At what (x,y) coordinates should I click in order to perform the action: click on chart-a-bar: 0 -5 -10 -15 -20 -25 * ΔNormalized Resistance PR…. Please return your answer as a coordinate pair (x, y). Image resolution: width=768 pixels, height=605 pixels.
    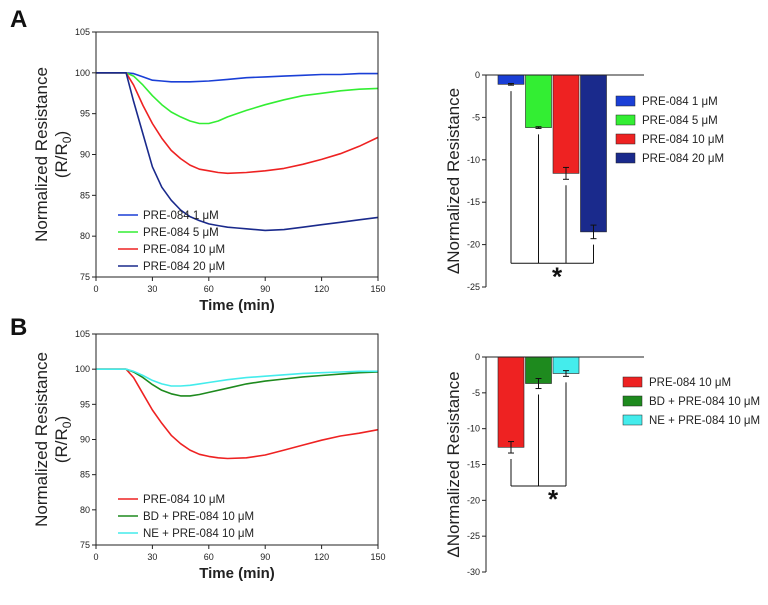
    Looking at the image, I should click on (584, 181).